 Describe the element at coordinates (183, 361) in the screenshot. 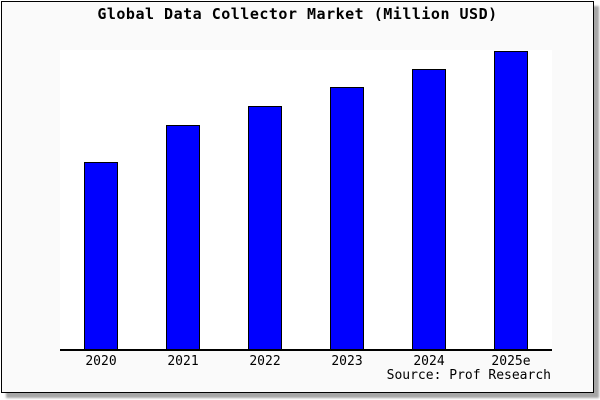

I see `x-axis-label-2021: 2021` at that location.